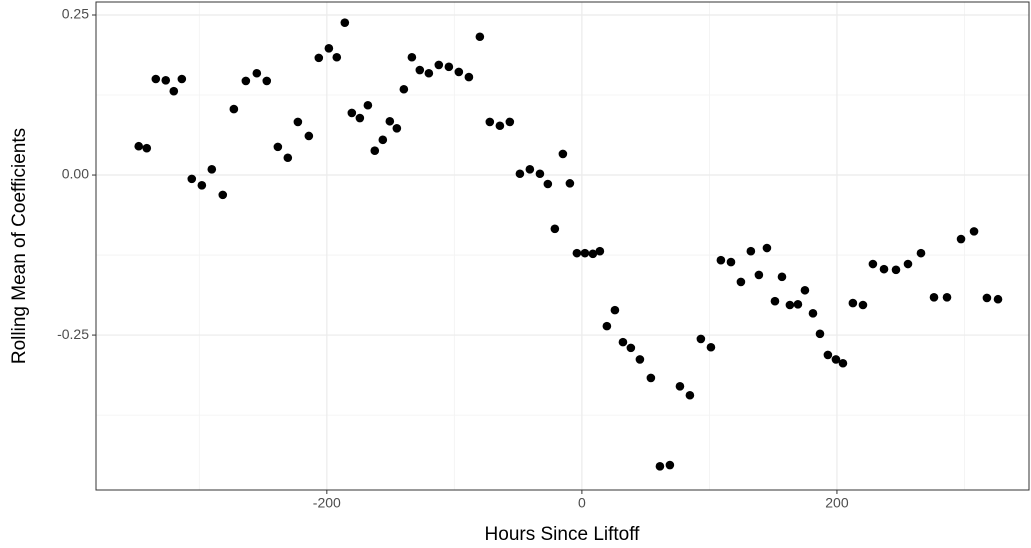  I want to click on y-axis-title: Rolling Mean of Coefficients, so click(19, 246).